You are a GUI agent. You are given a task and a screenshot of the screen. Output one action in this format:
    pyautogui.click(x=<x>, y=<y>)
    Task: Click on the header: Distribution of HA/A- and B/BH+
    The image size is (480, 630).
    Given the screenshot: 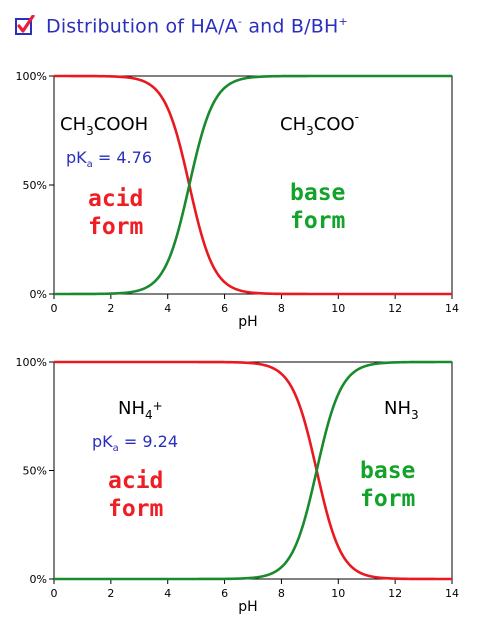 What is the action you would take?
    pyautogui.click(x=181, y=26)
    